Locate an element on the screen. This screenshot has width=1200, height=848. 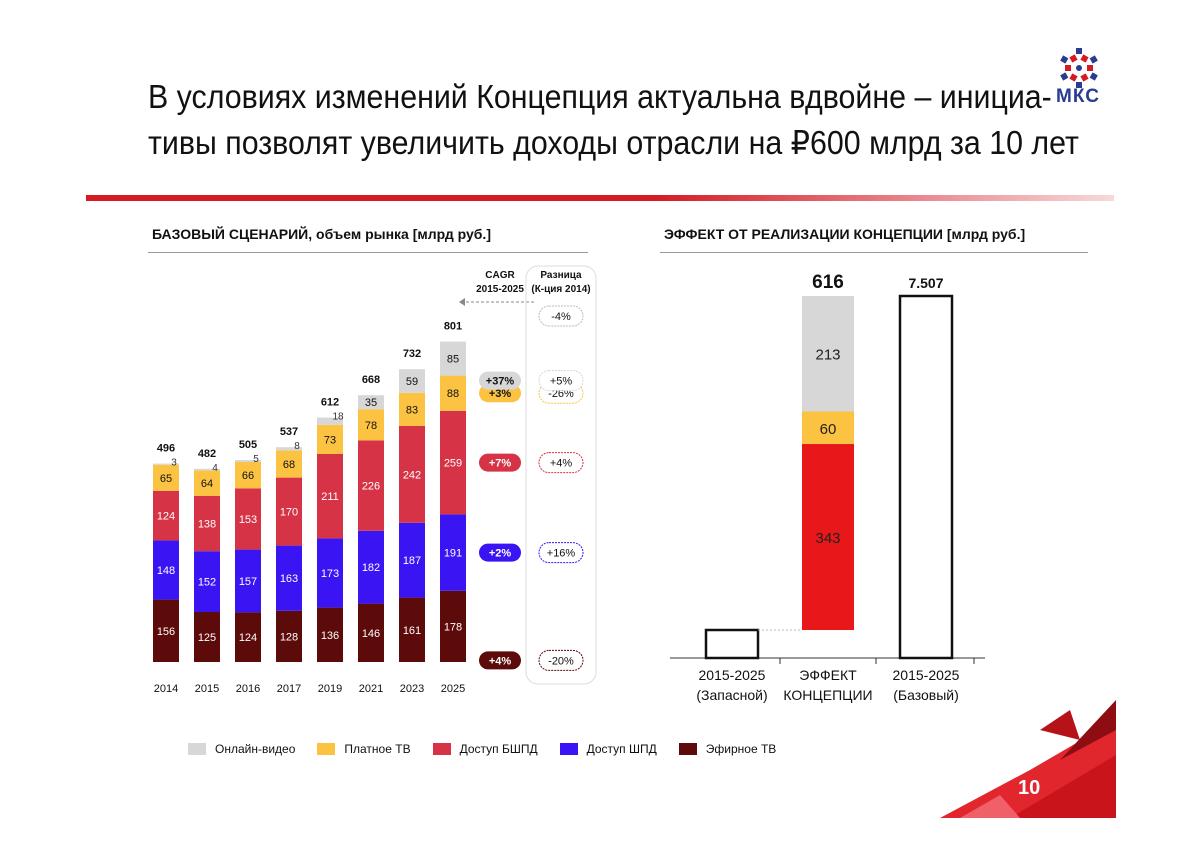
segment-label: 152 is located at coordinates (207, 583).